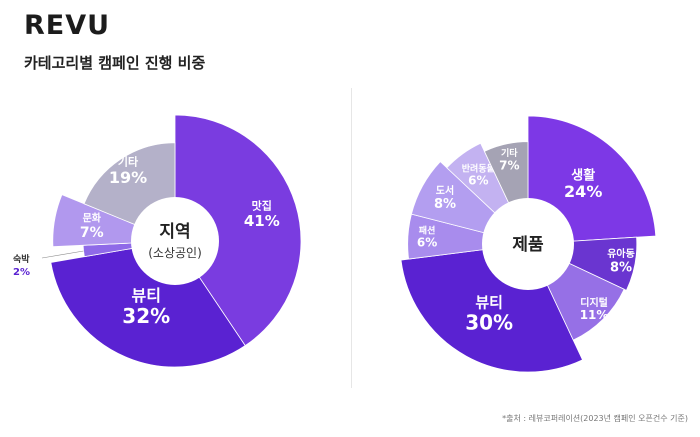 Image resolution: width=700 pixels, height=437 pixels. What do you see at coordinates (262, 205) in the screenshot?
I see `slice-label: 맛집` at bounding box center [262, 205].